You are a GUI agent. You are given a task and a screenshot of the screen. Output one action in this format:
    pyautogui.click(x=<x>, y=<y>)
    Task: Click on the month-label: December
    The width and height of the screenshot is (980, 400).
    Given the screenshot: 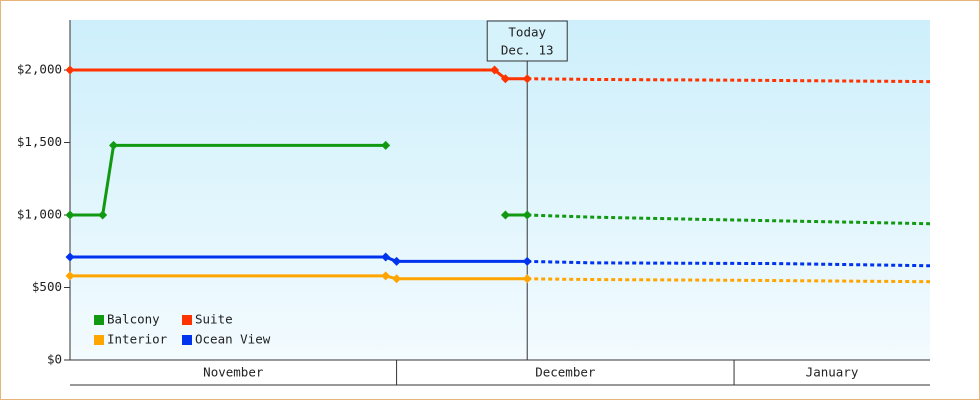 What is the action you would take?
    pyautogui.click(x=565, y=372)
    